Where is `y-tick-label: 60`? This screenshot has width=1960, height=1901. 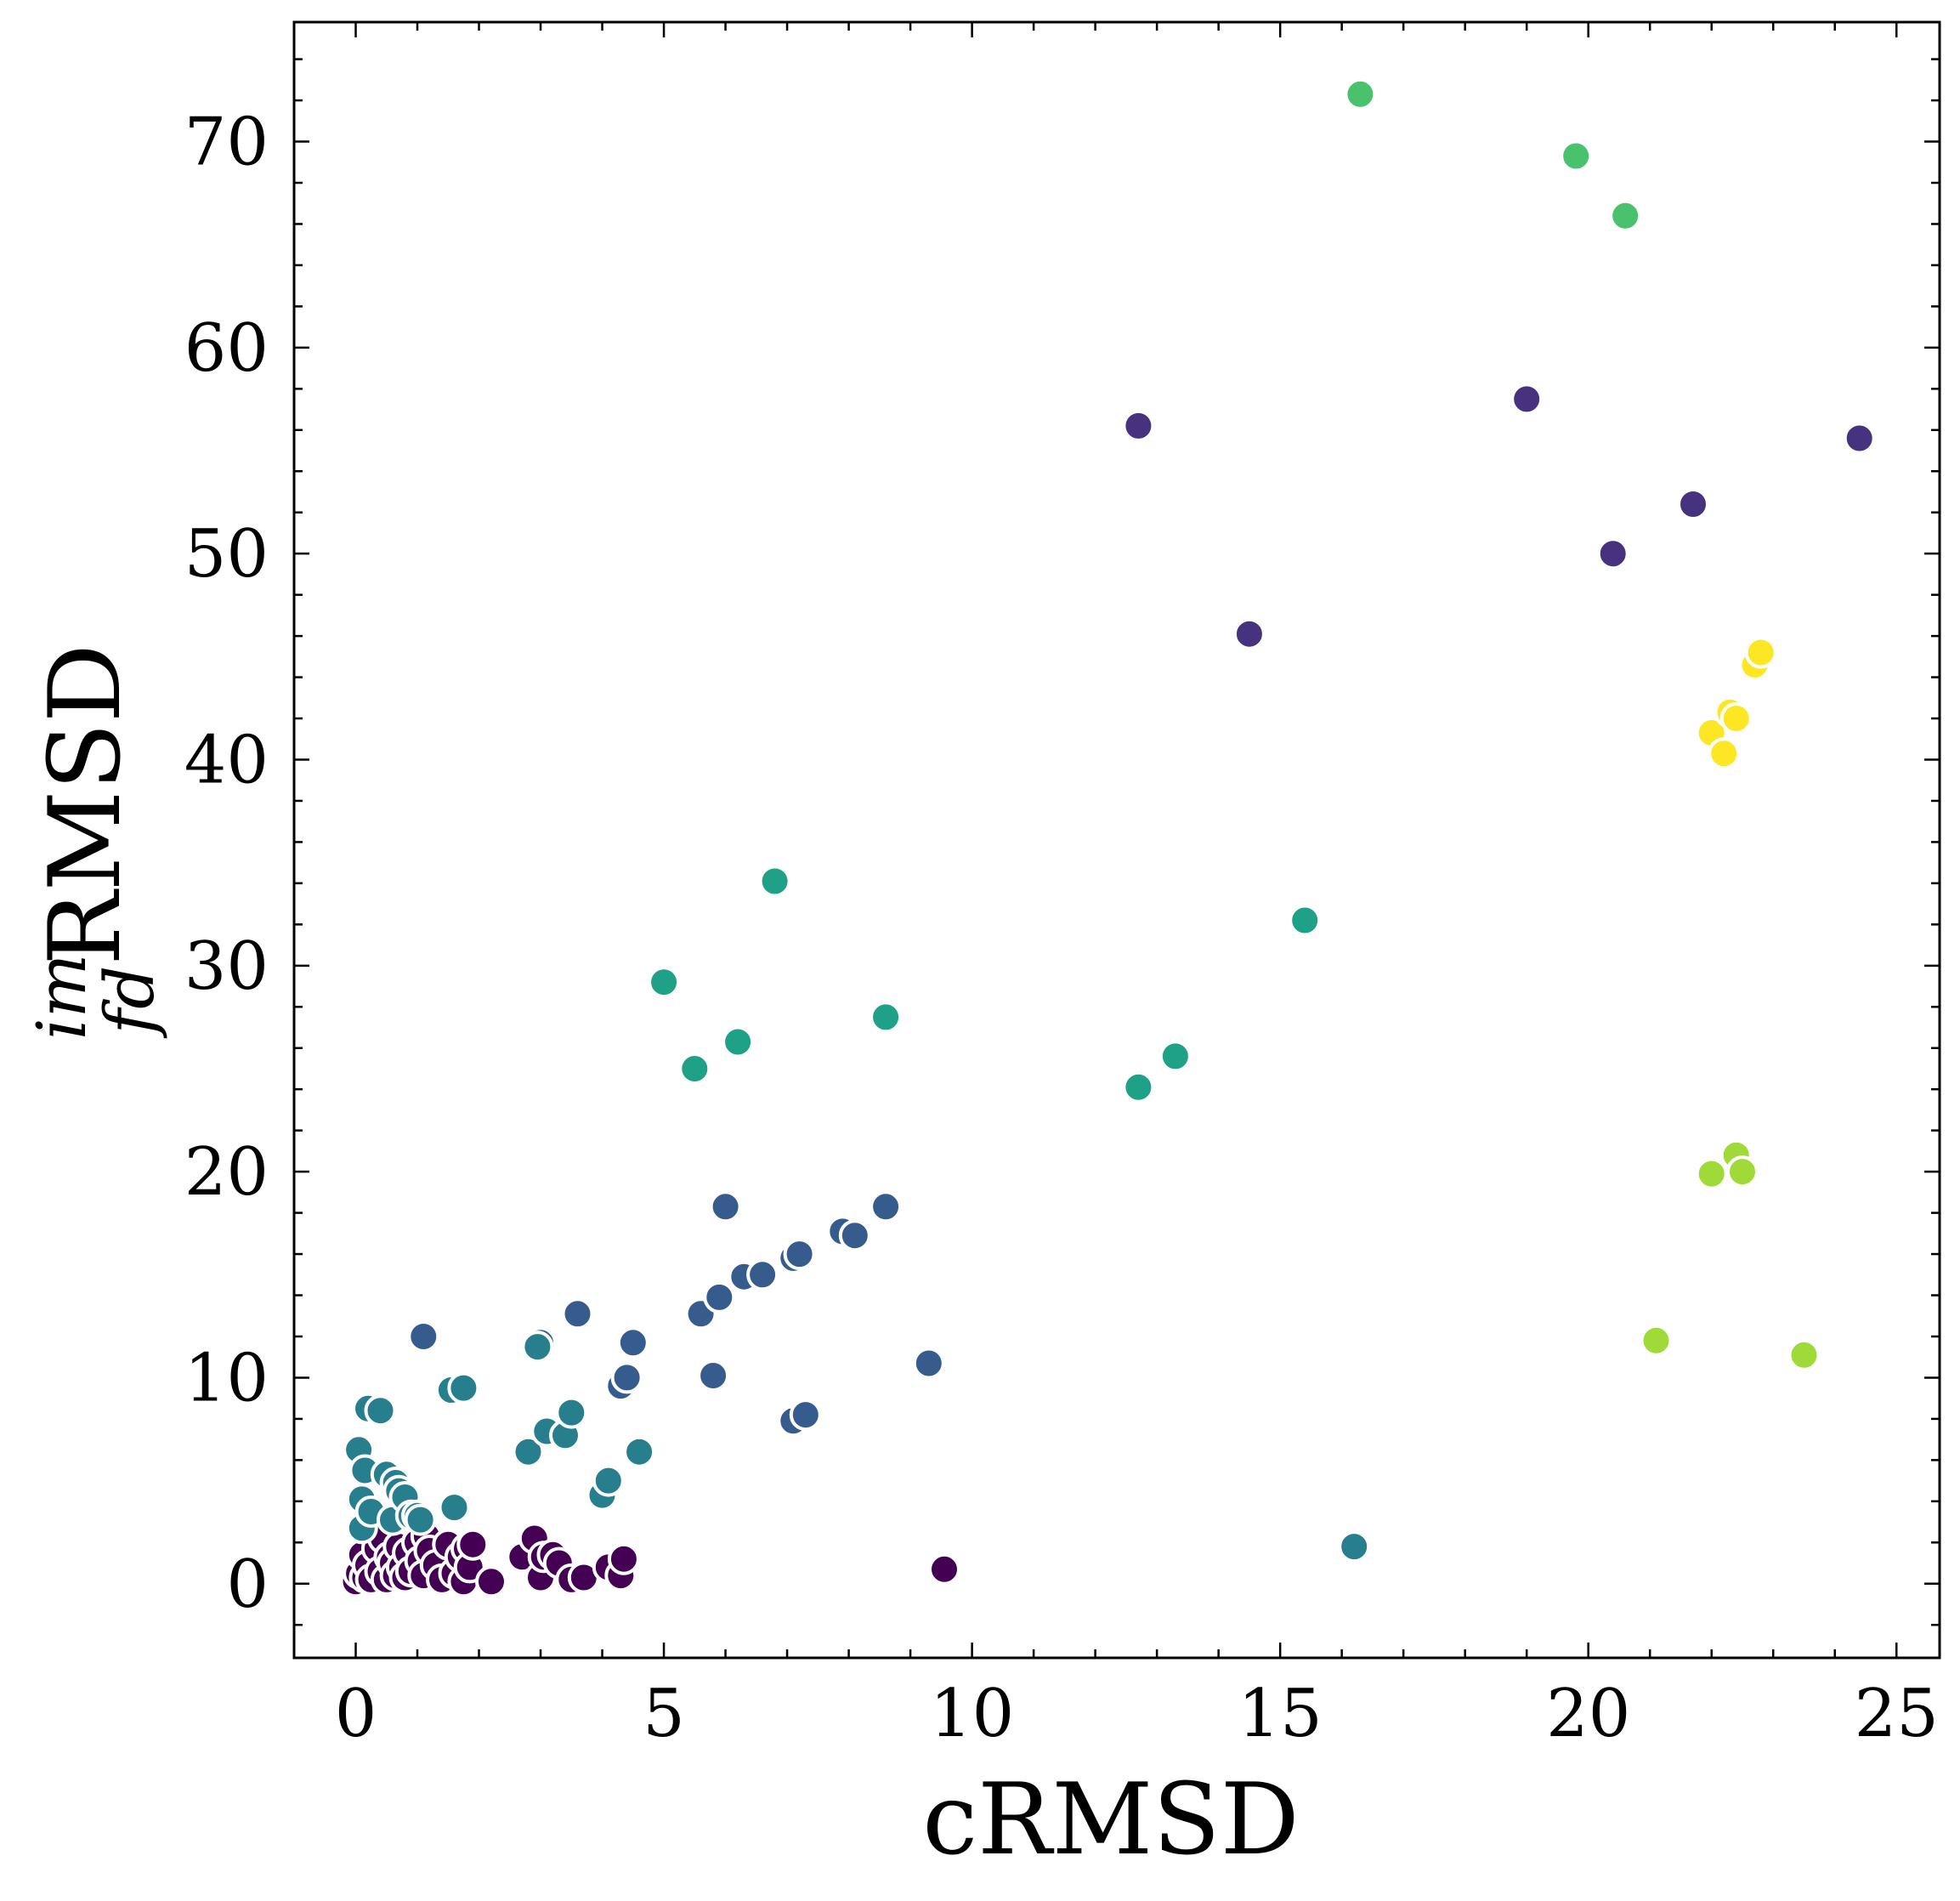 y-tick-label: 60 is located at coordinates (226, 348).